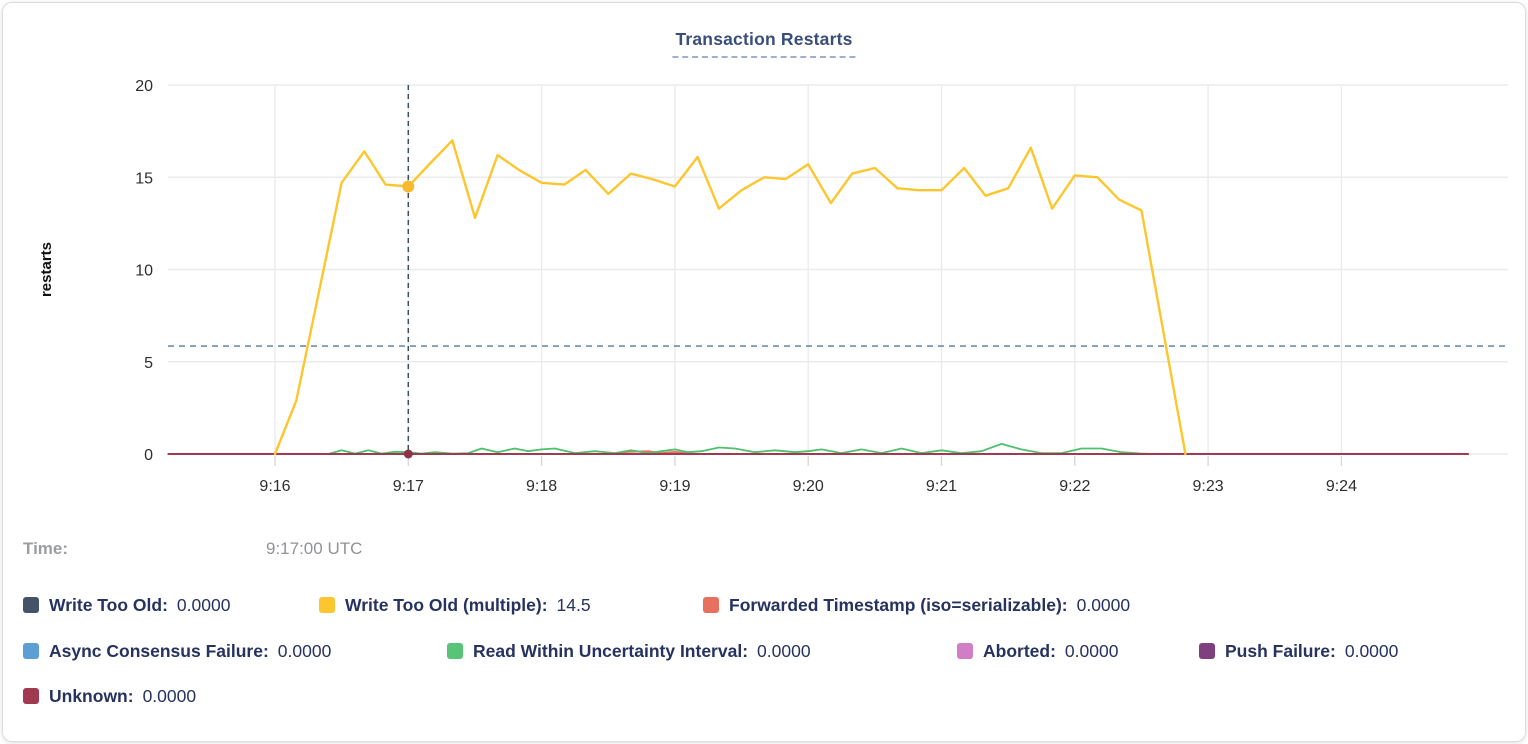  What do you see at coordinates (446, 604) in the screenshot?
I see `legend-label: Write Too Old (multiple):` at bounding box center [446, 604].